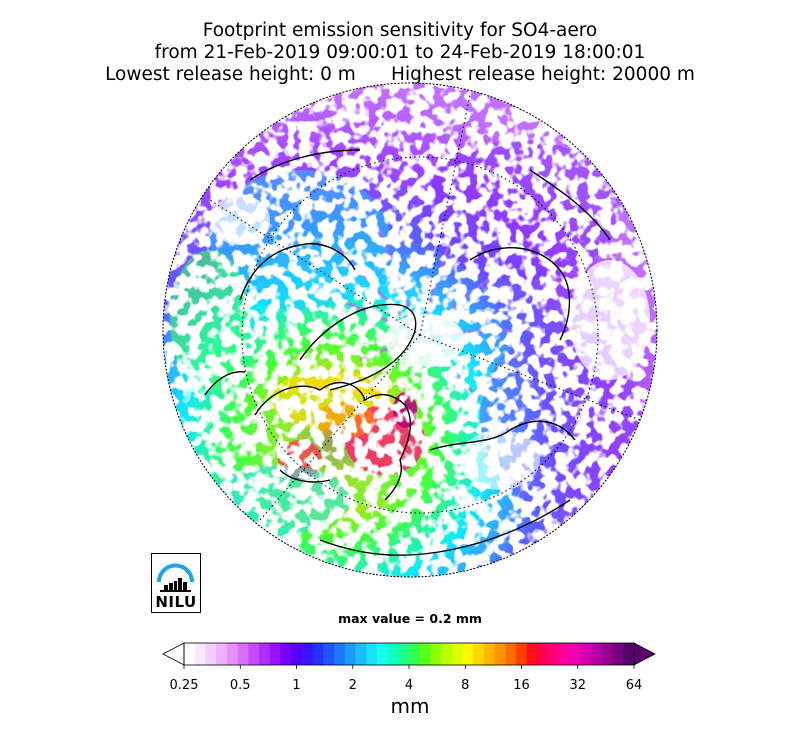  What do you see at coordinates (410, 618) in the screenshot?
I see `max-value-label: max value = 0.2 mm` at bounding box center [410, 618].